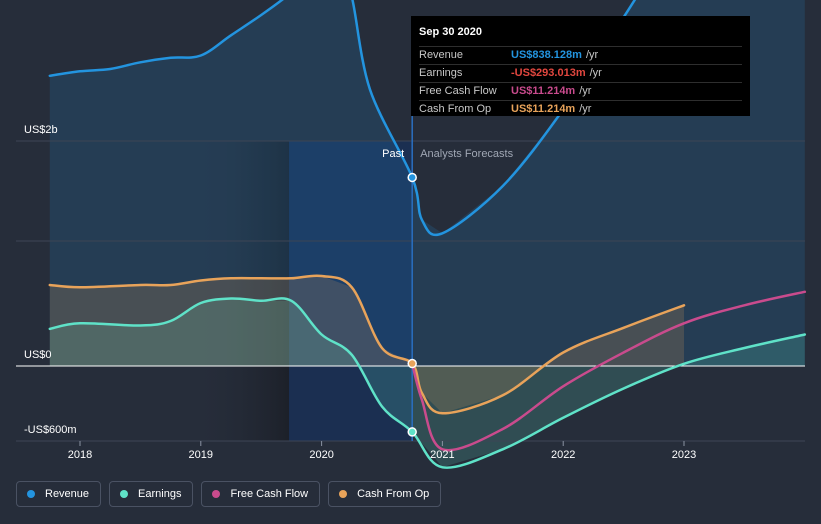  What do you see at coordinates (412, 177) in the screenshot?
I see `marker-revenue` at bounding box center [412, 177].